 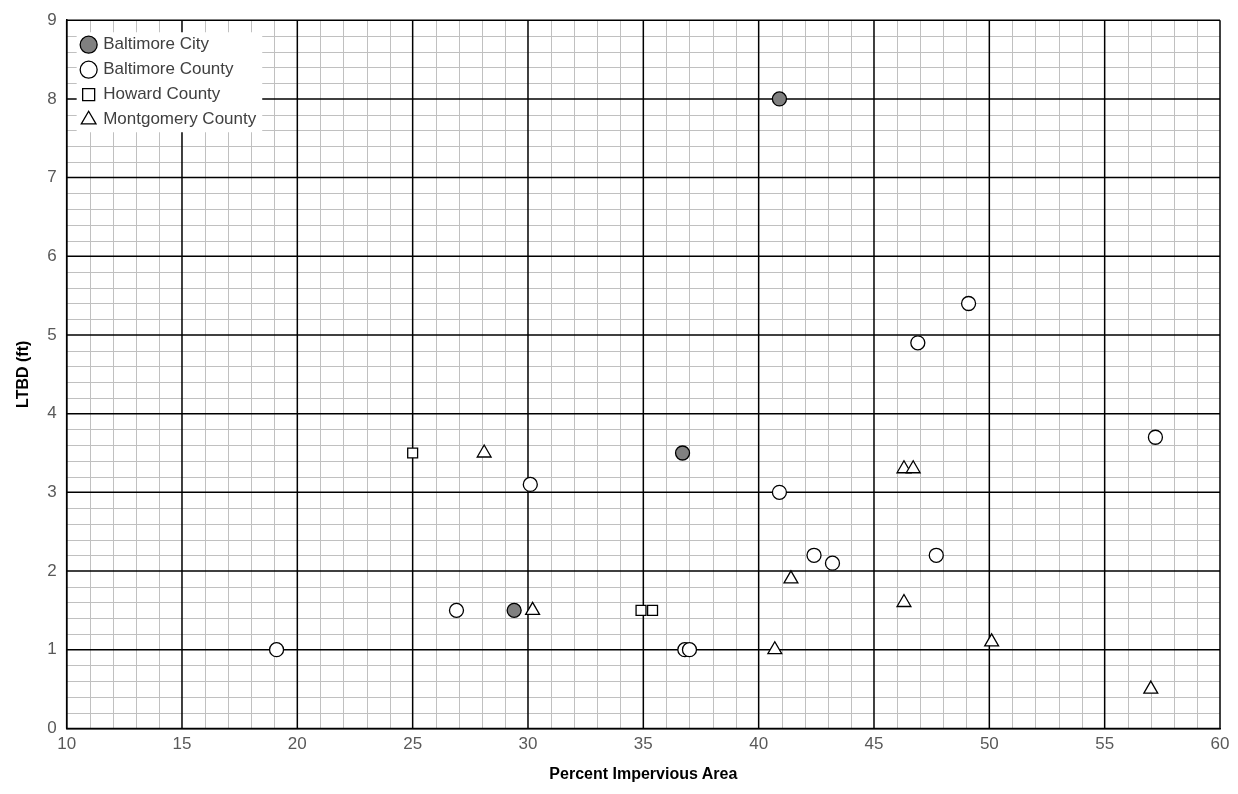 What do you see at coordinates (52, 98) in the screenshot?
I see `y-tick-label: 8` at bounding box center [52, 98].